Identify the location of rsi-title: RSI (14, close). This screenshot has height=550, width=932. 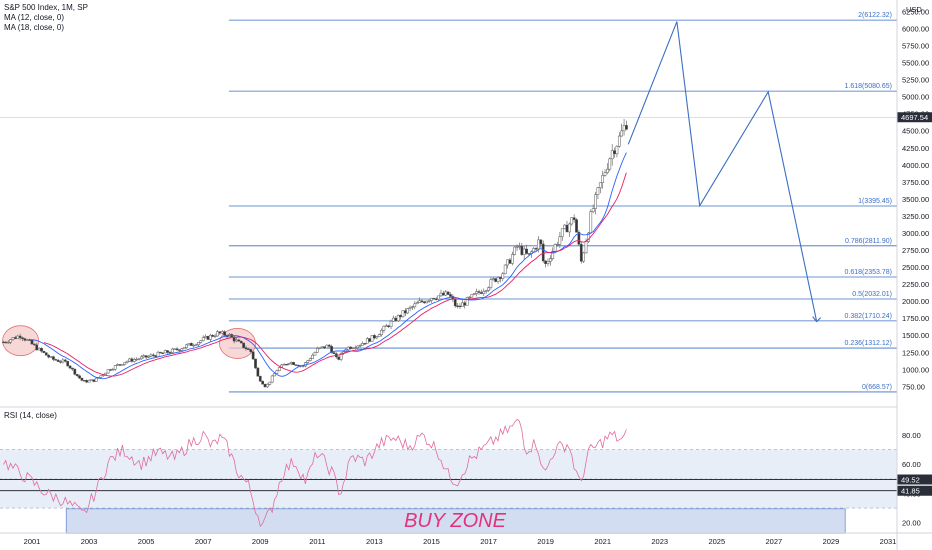
(30, 415).